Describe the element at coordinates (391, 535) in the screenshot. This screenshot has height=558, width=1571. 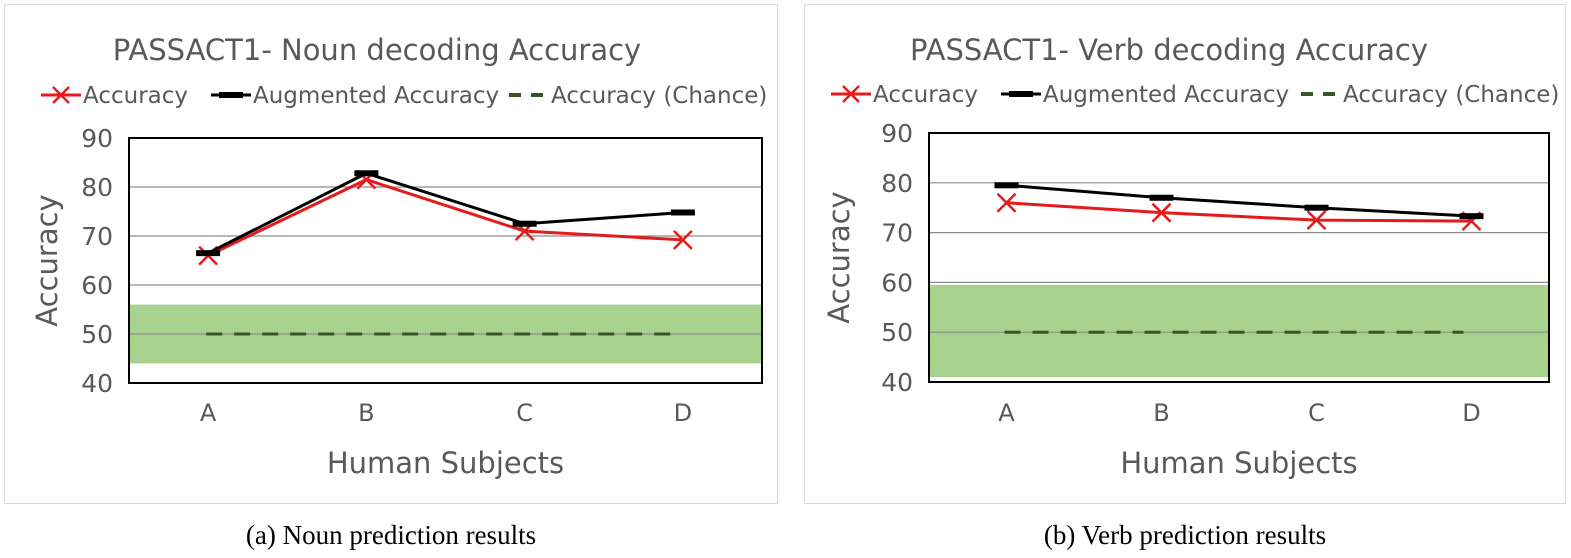
I see `caption-noun: (a) Noun prediction results` at that location.